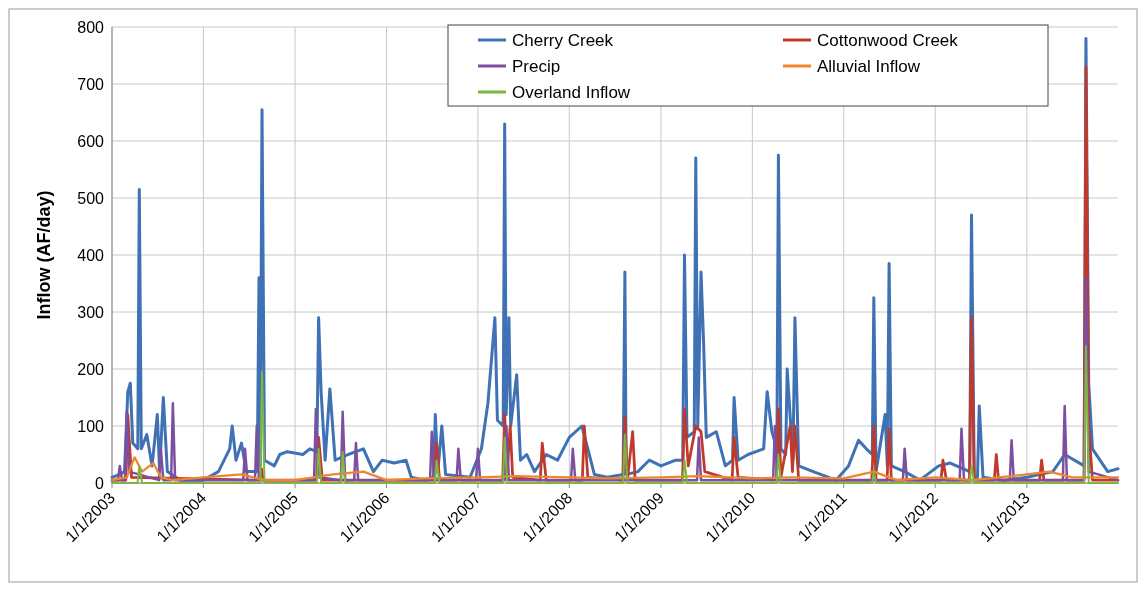 The width and height of the screenshot is (1146, 591). What do you see at coordinates (888, 40) in the screenshot?
I see `legend-label: Cottonwood Creek` at bounding box center [888, 40].